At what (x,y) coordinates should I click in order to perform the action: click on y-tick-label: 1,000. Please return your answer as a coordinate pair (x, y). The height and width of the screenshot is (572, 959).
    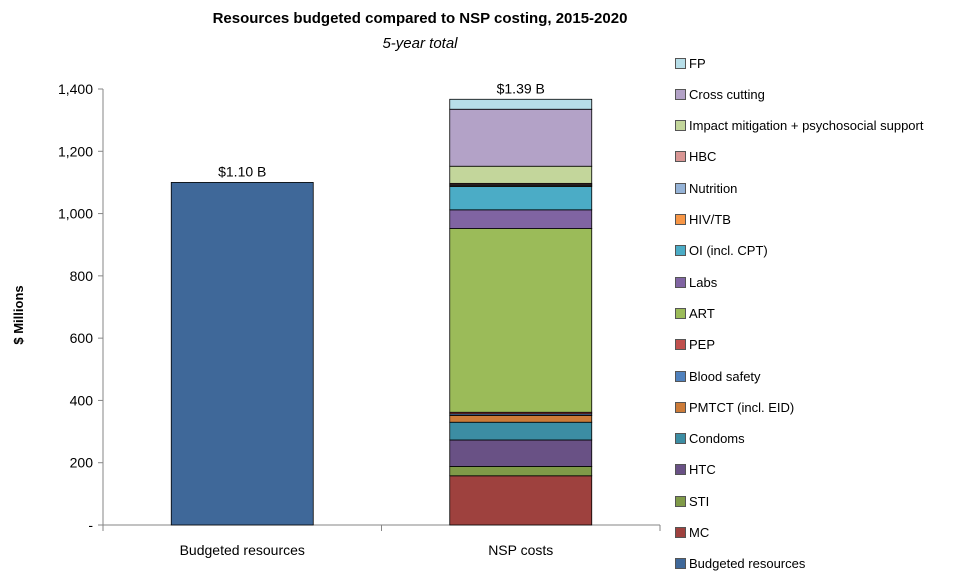
    Looking at the image, I should click on (75, 214).